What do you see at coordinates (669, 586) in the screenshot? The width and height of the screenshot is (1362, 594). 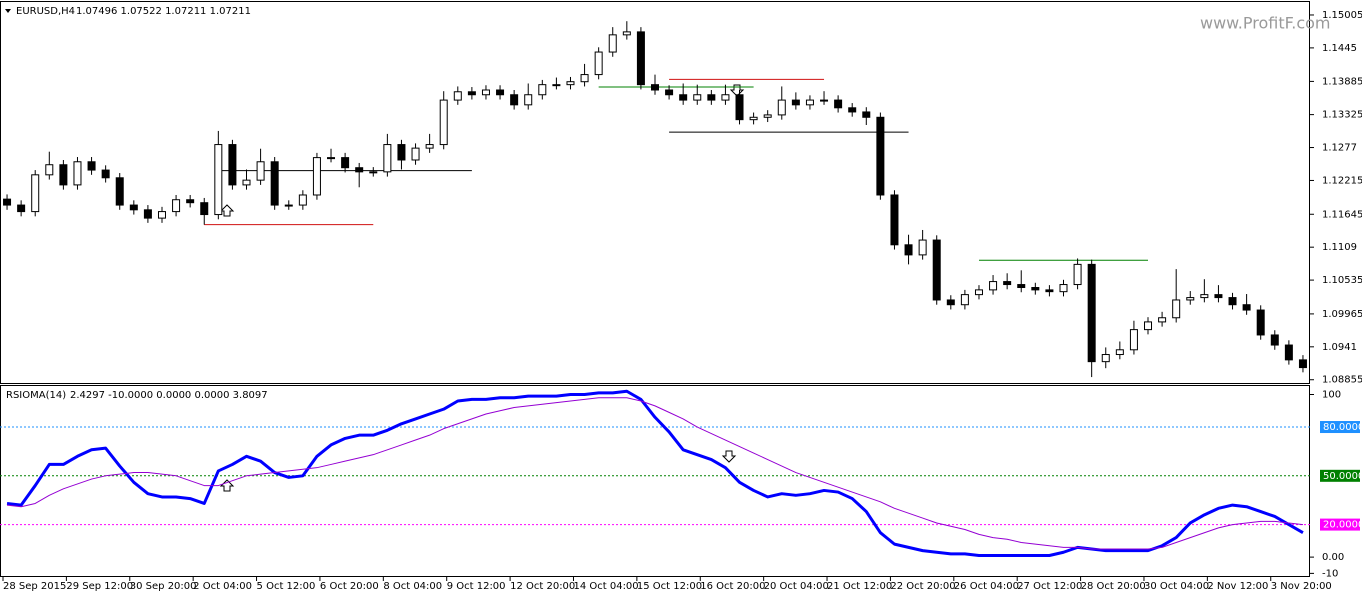 I see `x-tick-label: 15 Oct 12:00` at bounding box center [669, 586].